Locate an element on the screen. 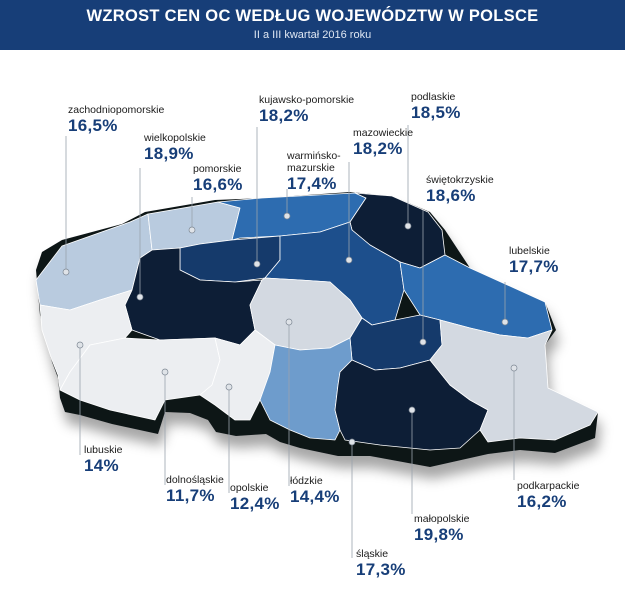 This screenshot has width=625, height=595. pin-lodzkie is located at coordinates (289, 322).